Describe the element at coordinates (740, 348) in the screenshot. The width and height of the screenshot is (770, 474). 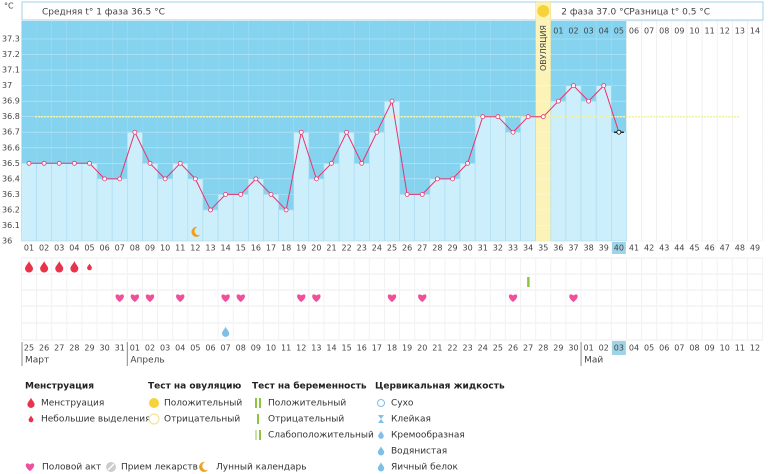
I see `date-label: 11` at that location.